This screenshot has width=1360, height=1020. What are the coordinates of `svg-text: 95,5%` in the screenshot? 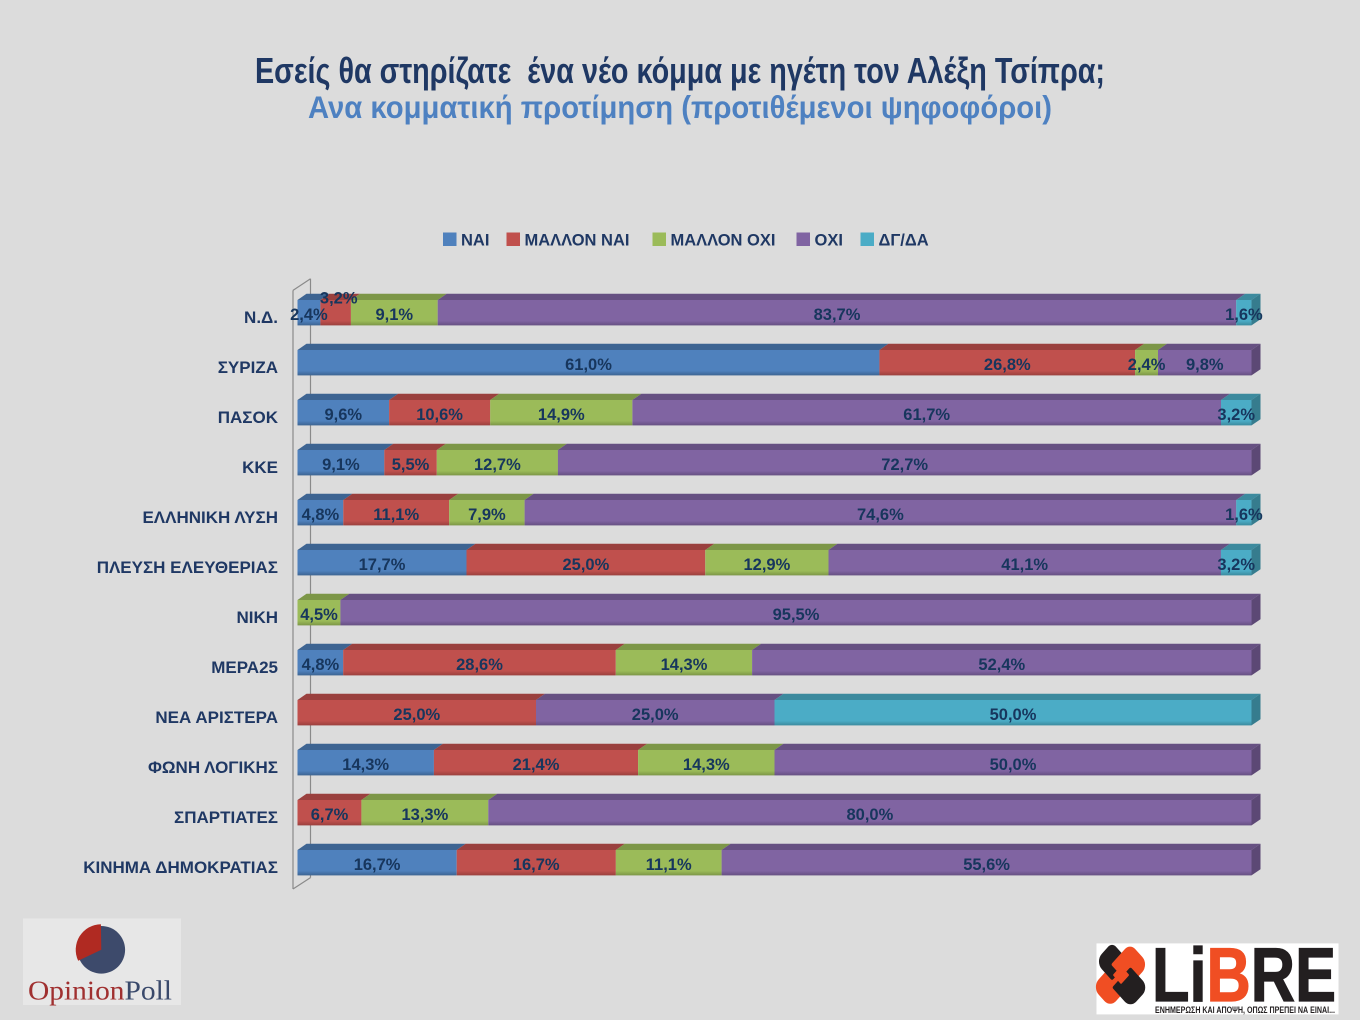 It's located at (796, 615).